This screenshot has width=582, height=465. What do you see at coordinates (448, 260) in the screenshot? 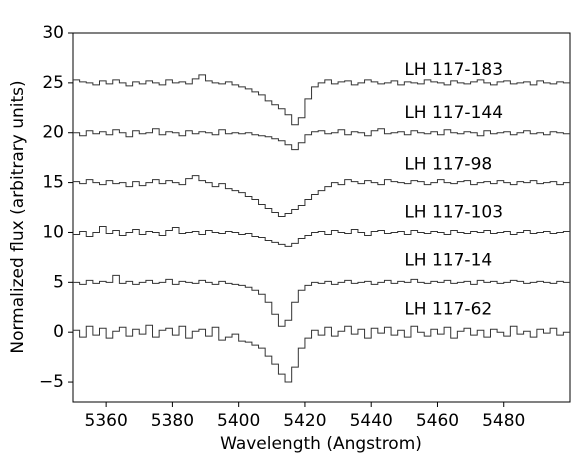
I see `series-label: LH 117-14` at bounding box center [448, 260].